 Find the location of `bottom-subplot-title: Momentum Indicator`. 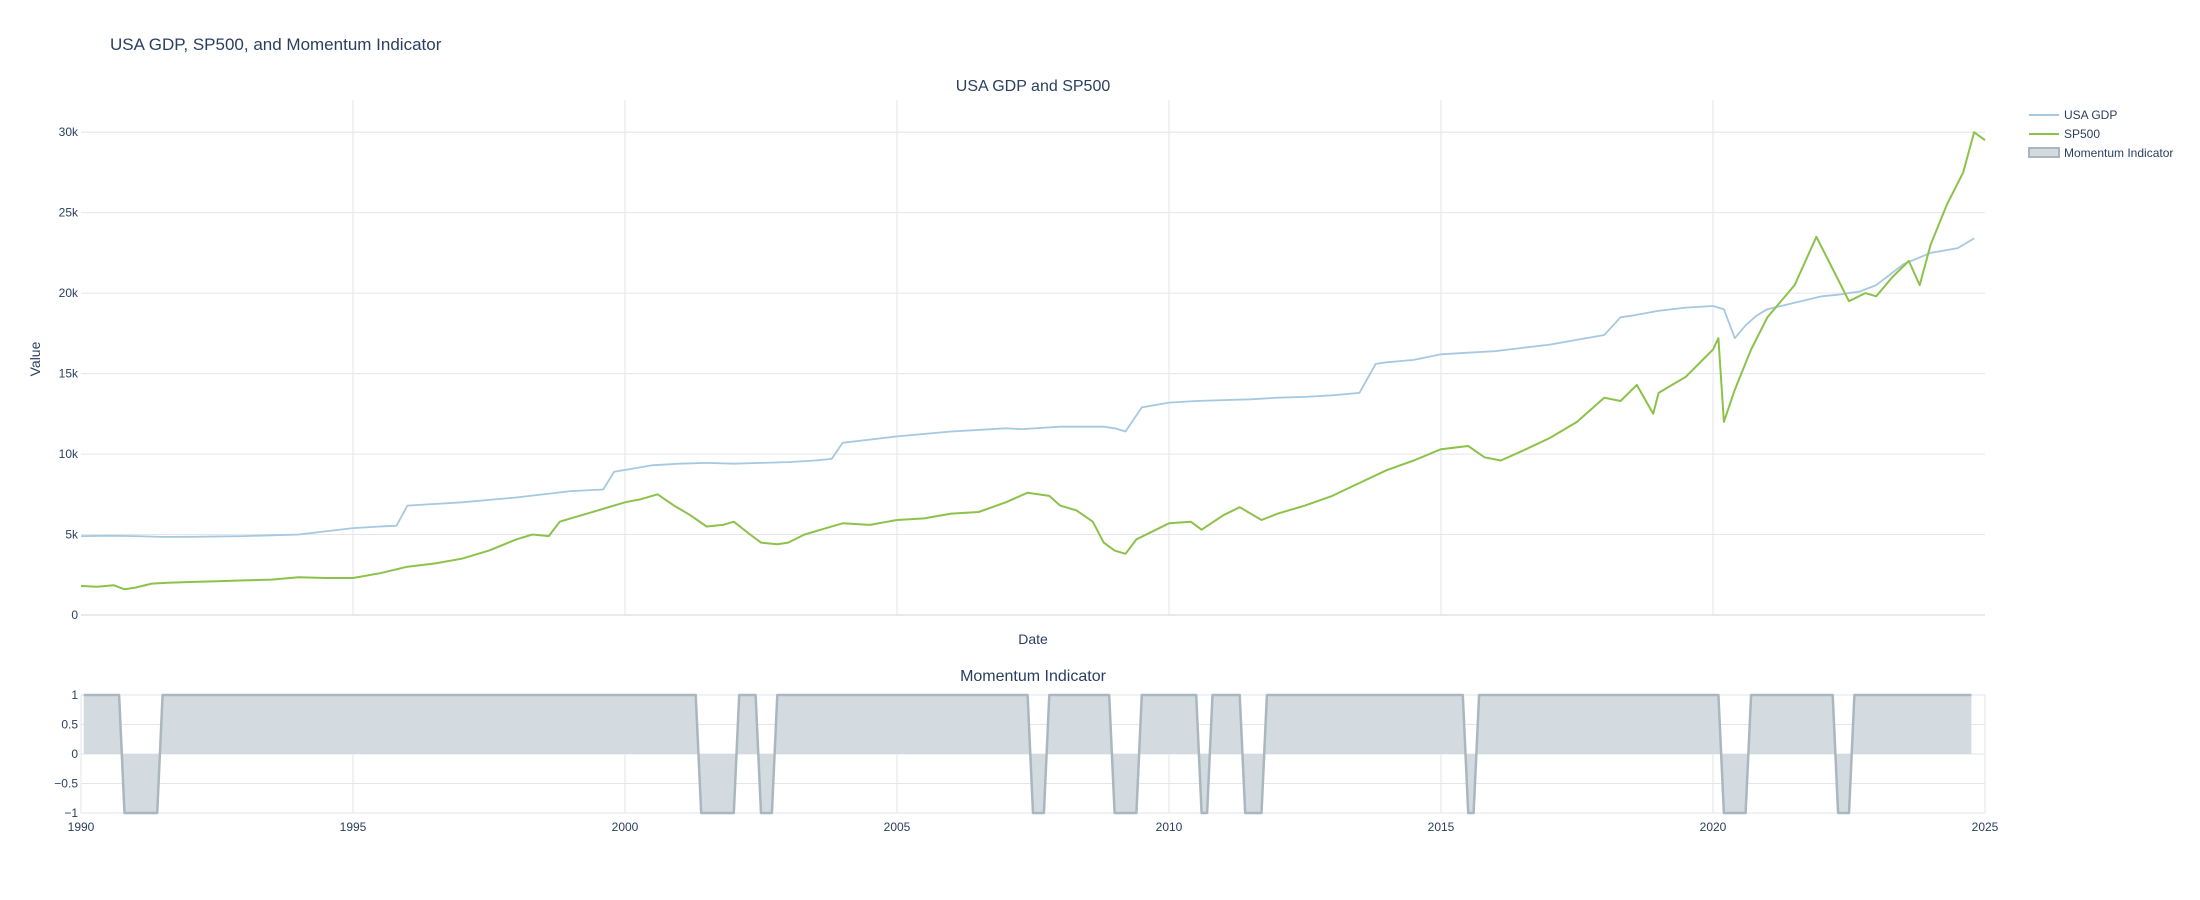

bottom-subplot-title: Momentum Indicator is located at coordinates (1033, 676).